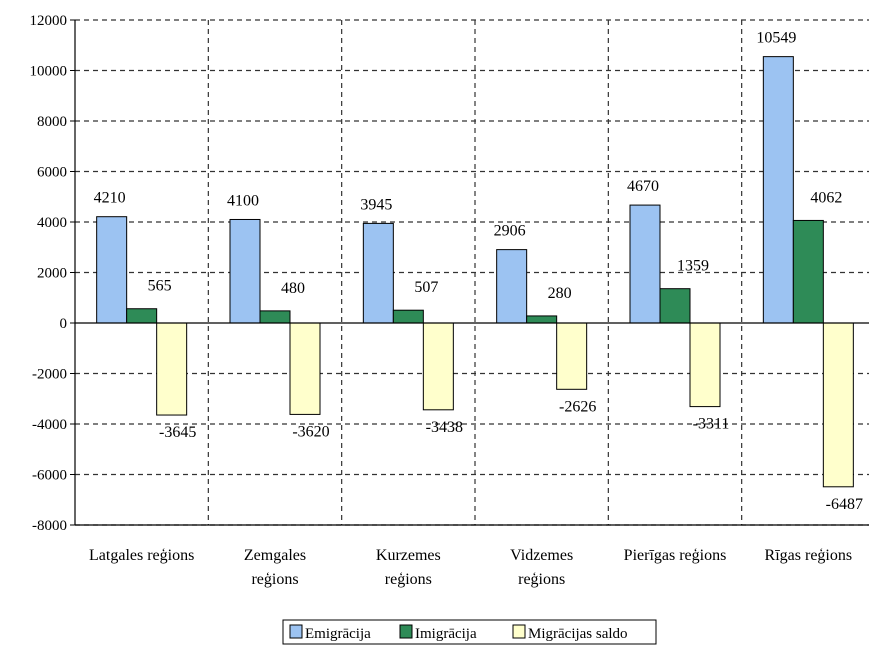  What do you see at coordinates (243, 200) in the screenshot?
I see `data-label: 4100` at bounding box center [243, 200].